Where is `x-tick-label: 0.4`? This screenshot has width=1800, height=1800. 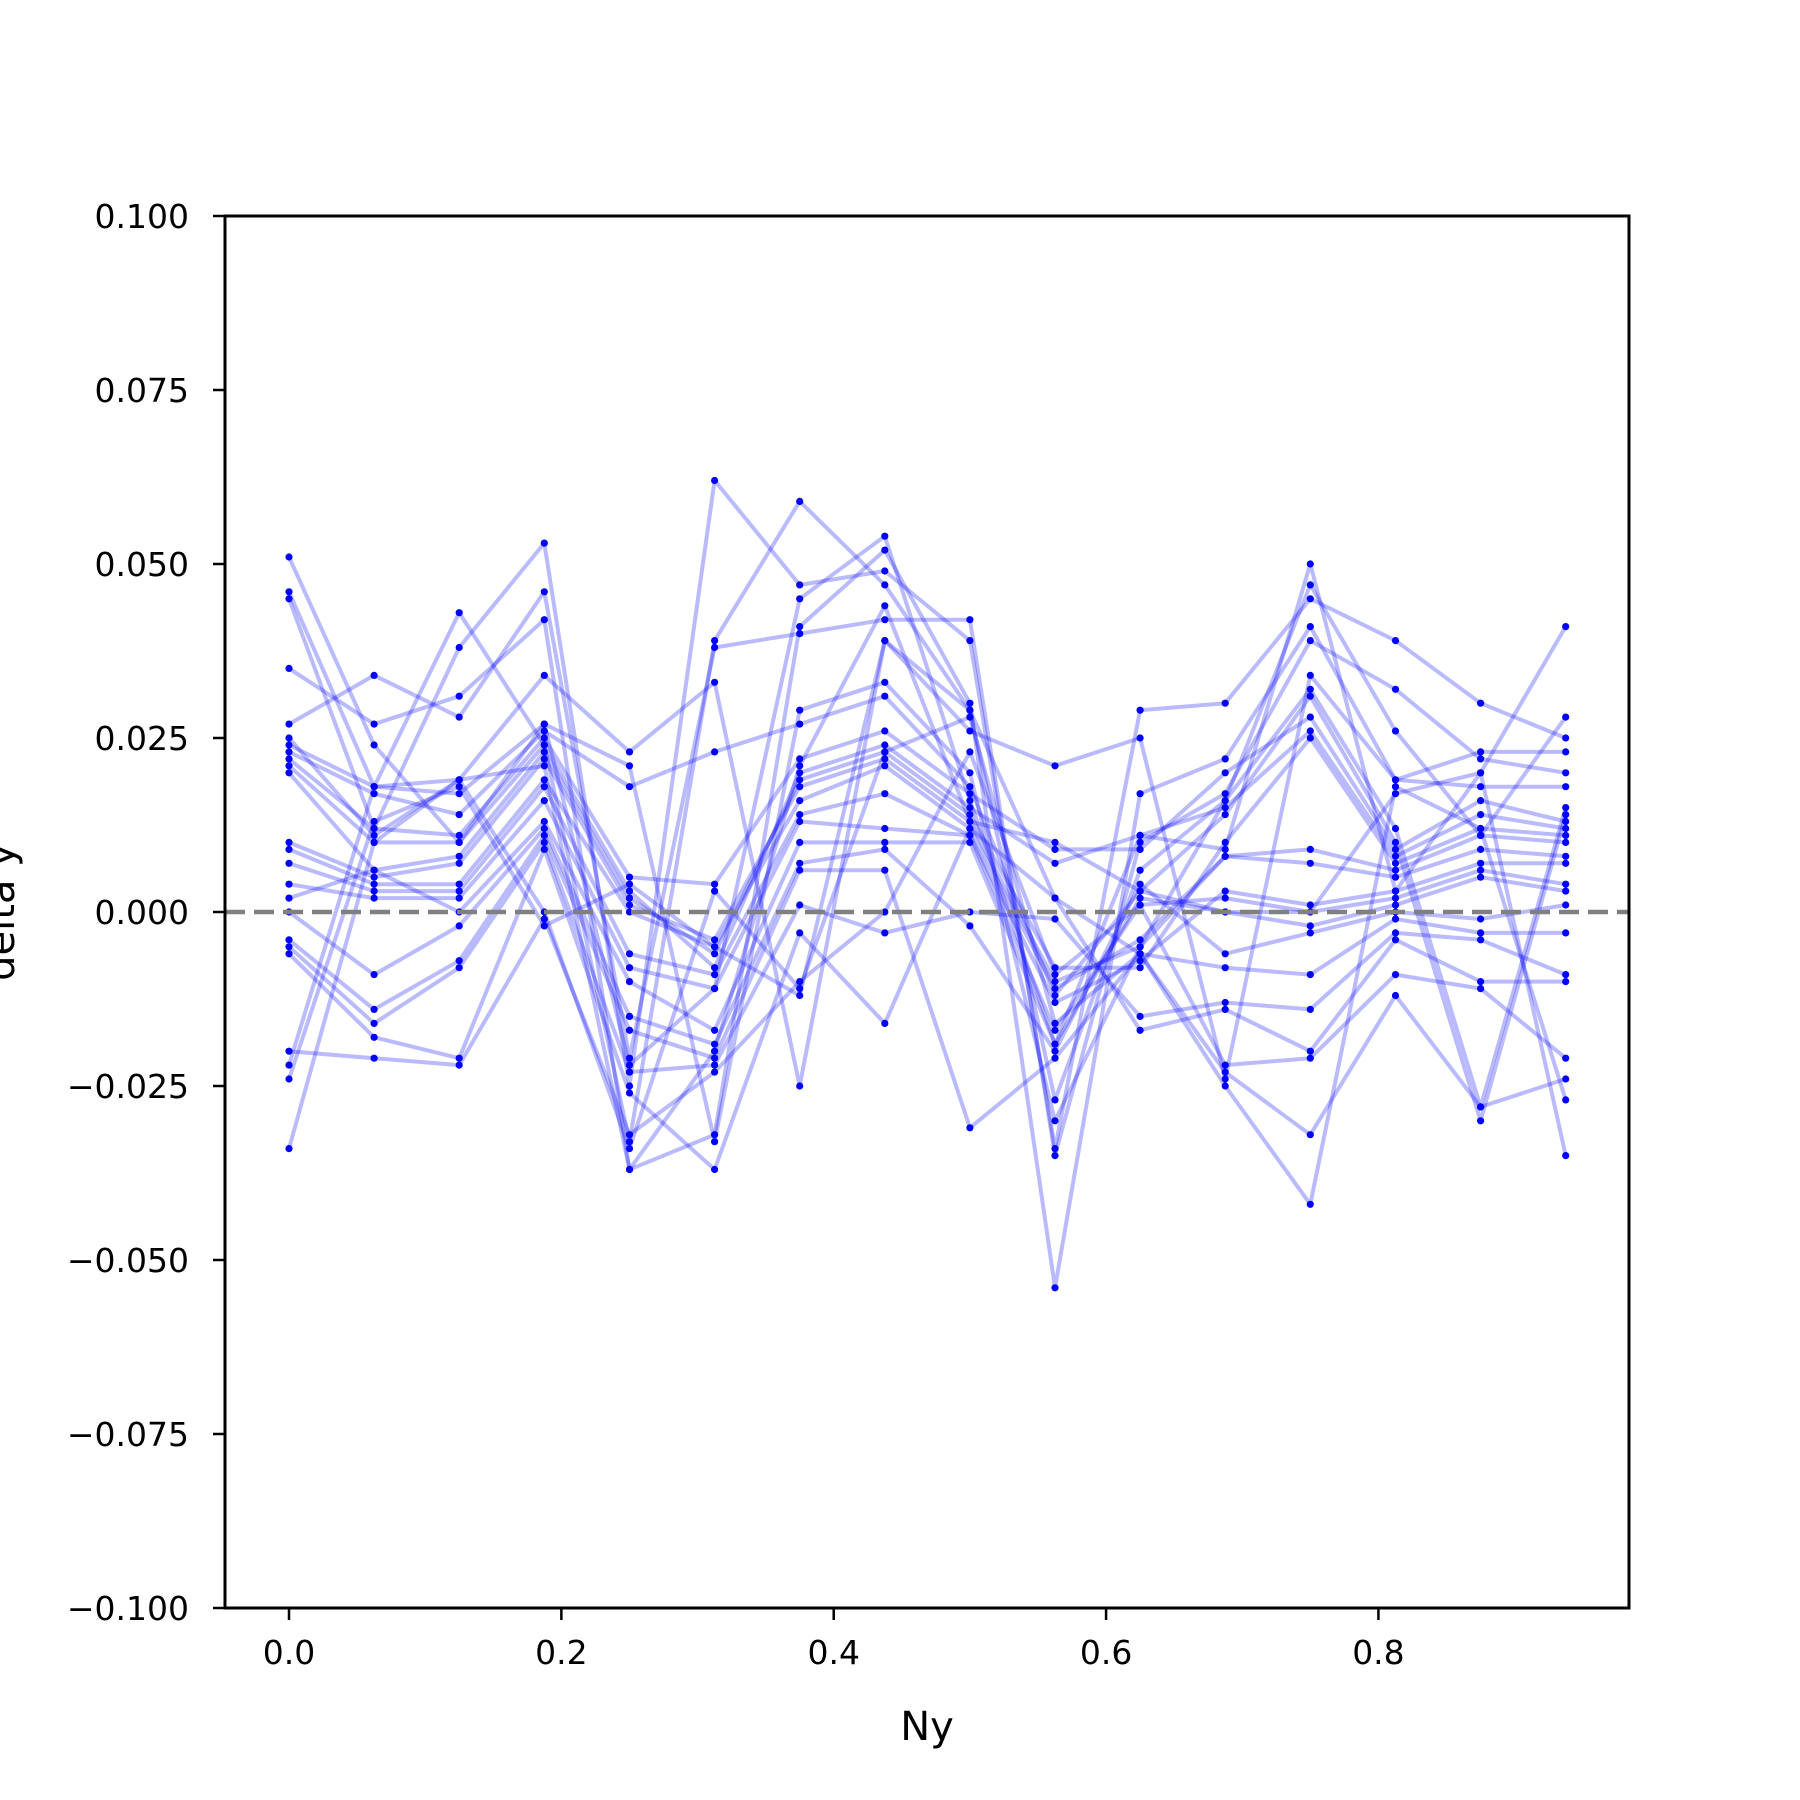 x-tick-label: 0.4 is located at coordinates (833, 1652).